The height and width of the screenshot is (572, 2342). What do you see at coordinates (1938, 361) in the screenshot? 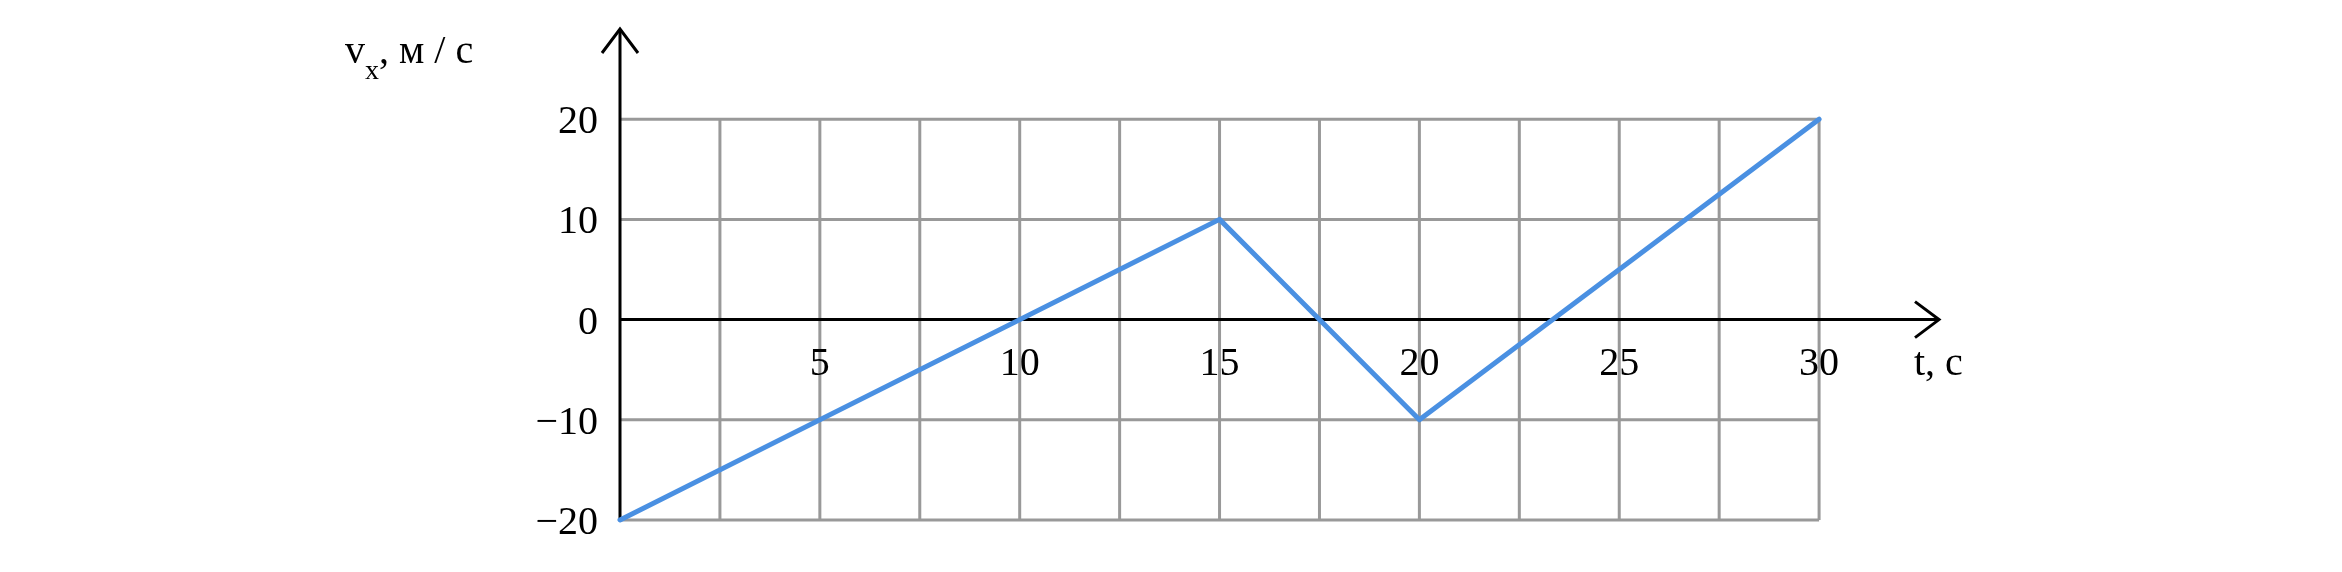
I see `x-axis-title: t, с` at bounding box center [1938, 361].